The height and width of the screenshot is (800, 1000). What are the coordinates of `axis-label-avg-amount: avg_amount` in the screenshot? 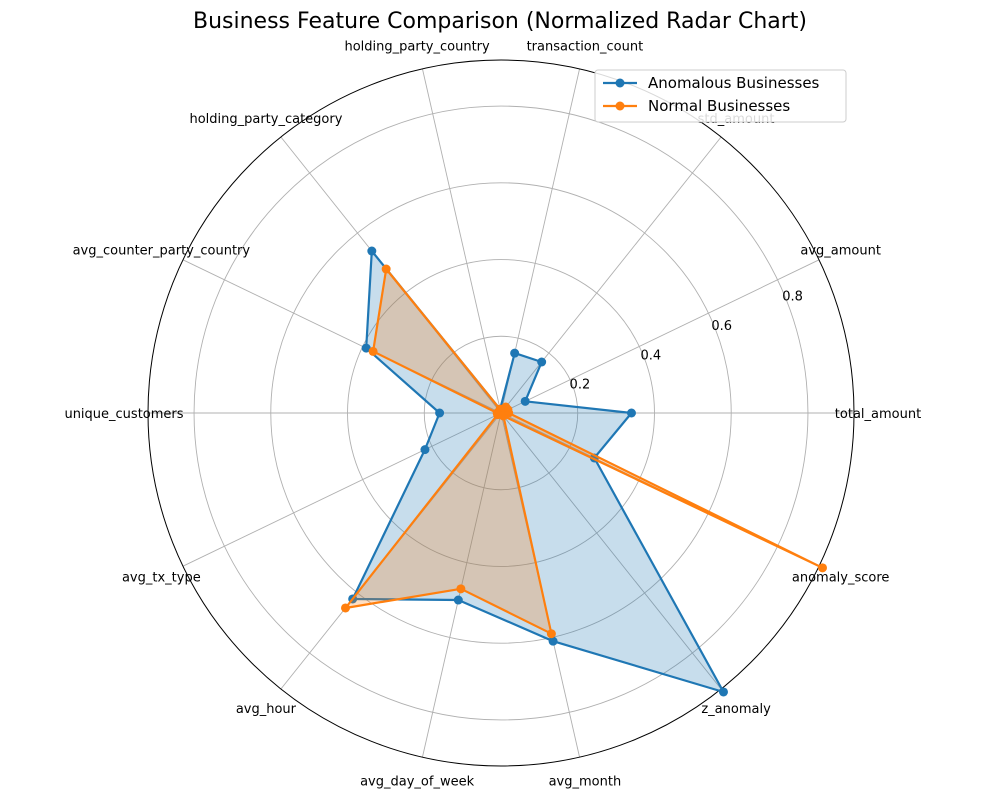 It's located at (840, 250).